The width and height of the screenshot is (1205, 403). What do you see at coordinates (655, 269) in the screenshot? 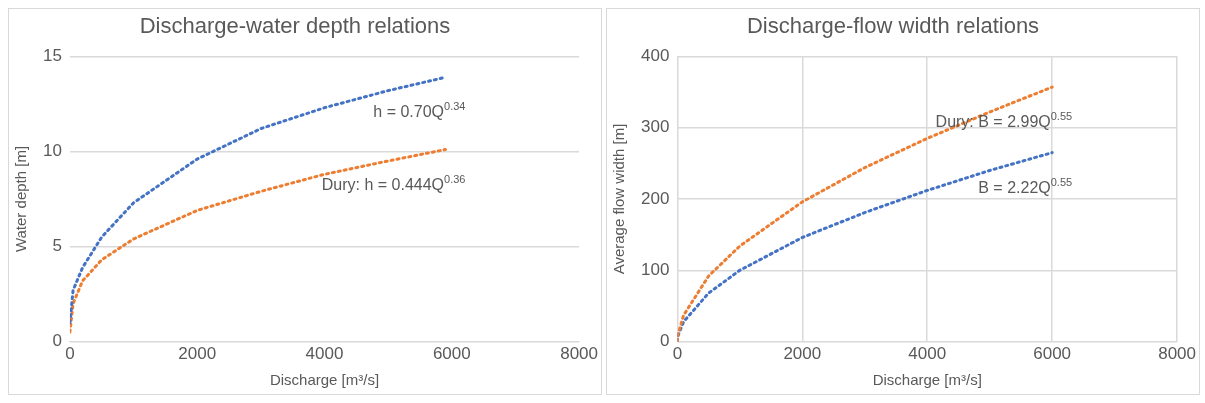
I see `y-tick-label: 100` at bounding box center [655, 269].